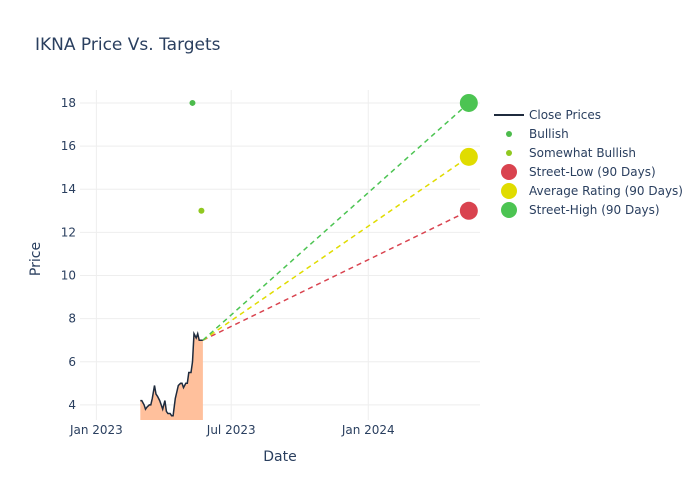 The image size is (700, 504). I want to click on x-tick-label: Jan 2024, so click(368, 430).